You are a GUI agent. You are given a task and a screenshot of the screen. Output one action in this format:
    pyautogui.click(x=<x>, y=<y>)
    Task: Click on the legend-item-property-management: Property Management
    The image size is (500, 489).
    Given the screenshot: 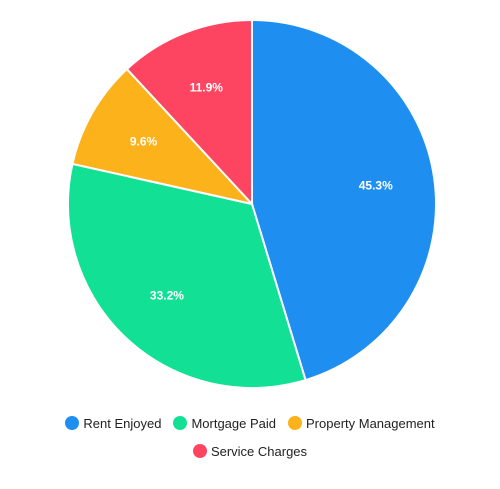 What is the action you would take?
    pyautogui.click(x=361, y=423)
    